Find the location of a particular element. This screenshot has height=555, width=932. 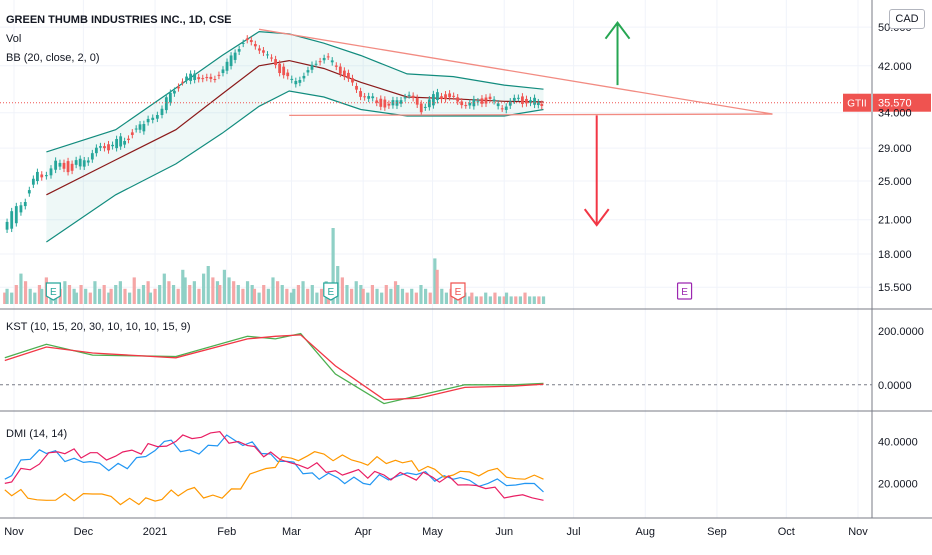

vol-label: Vol is located at coordinates (14, 39).